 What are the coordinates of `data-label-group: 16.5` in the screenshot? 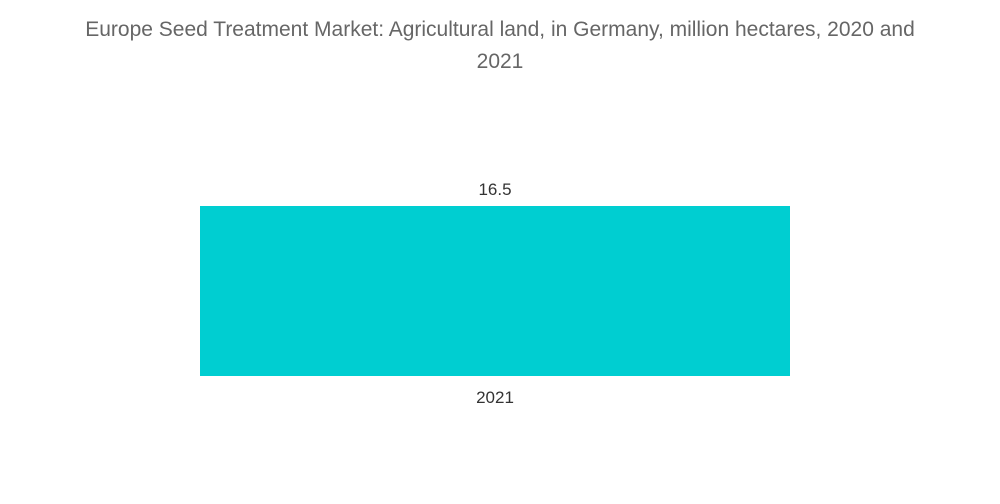 It's located at (494, 189).